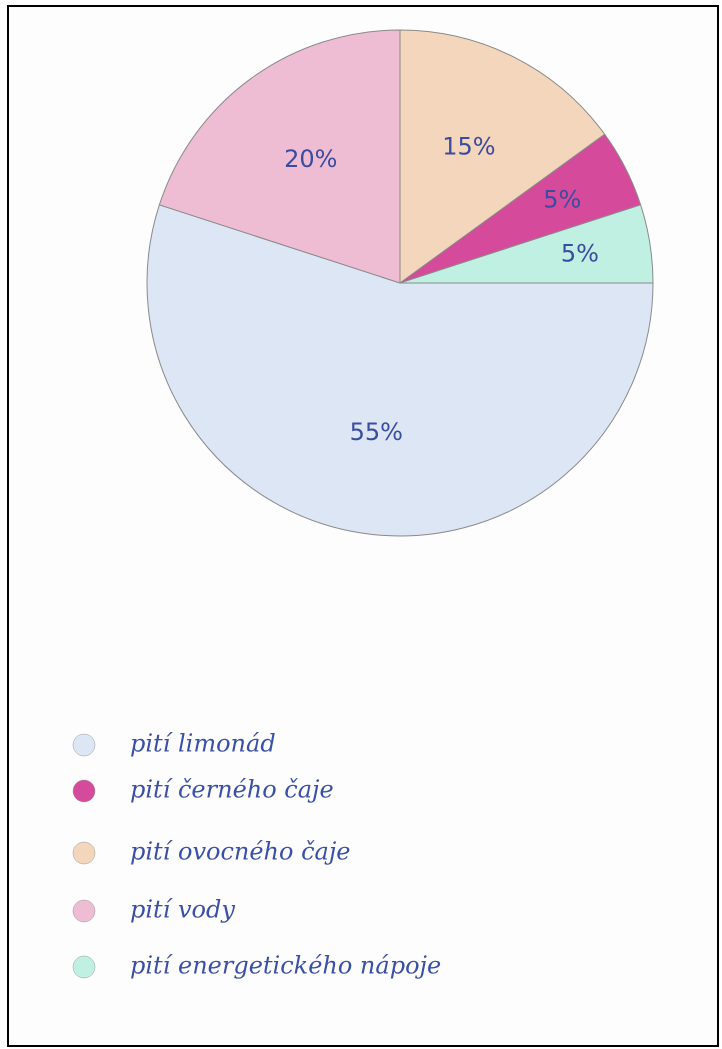 The image size is (722, 1049). I want to click on legend-label: pití ovocného čaje, so click(240, 852).